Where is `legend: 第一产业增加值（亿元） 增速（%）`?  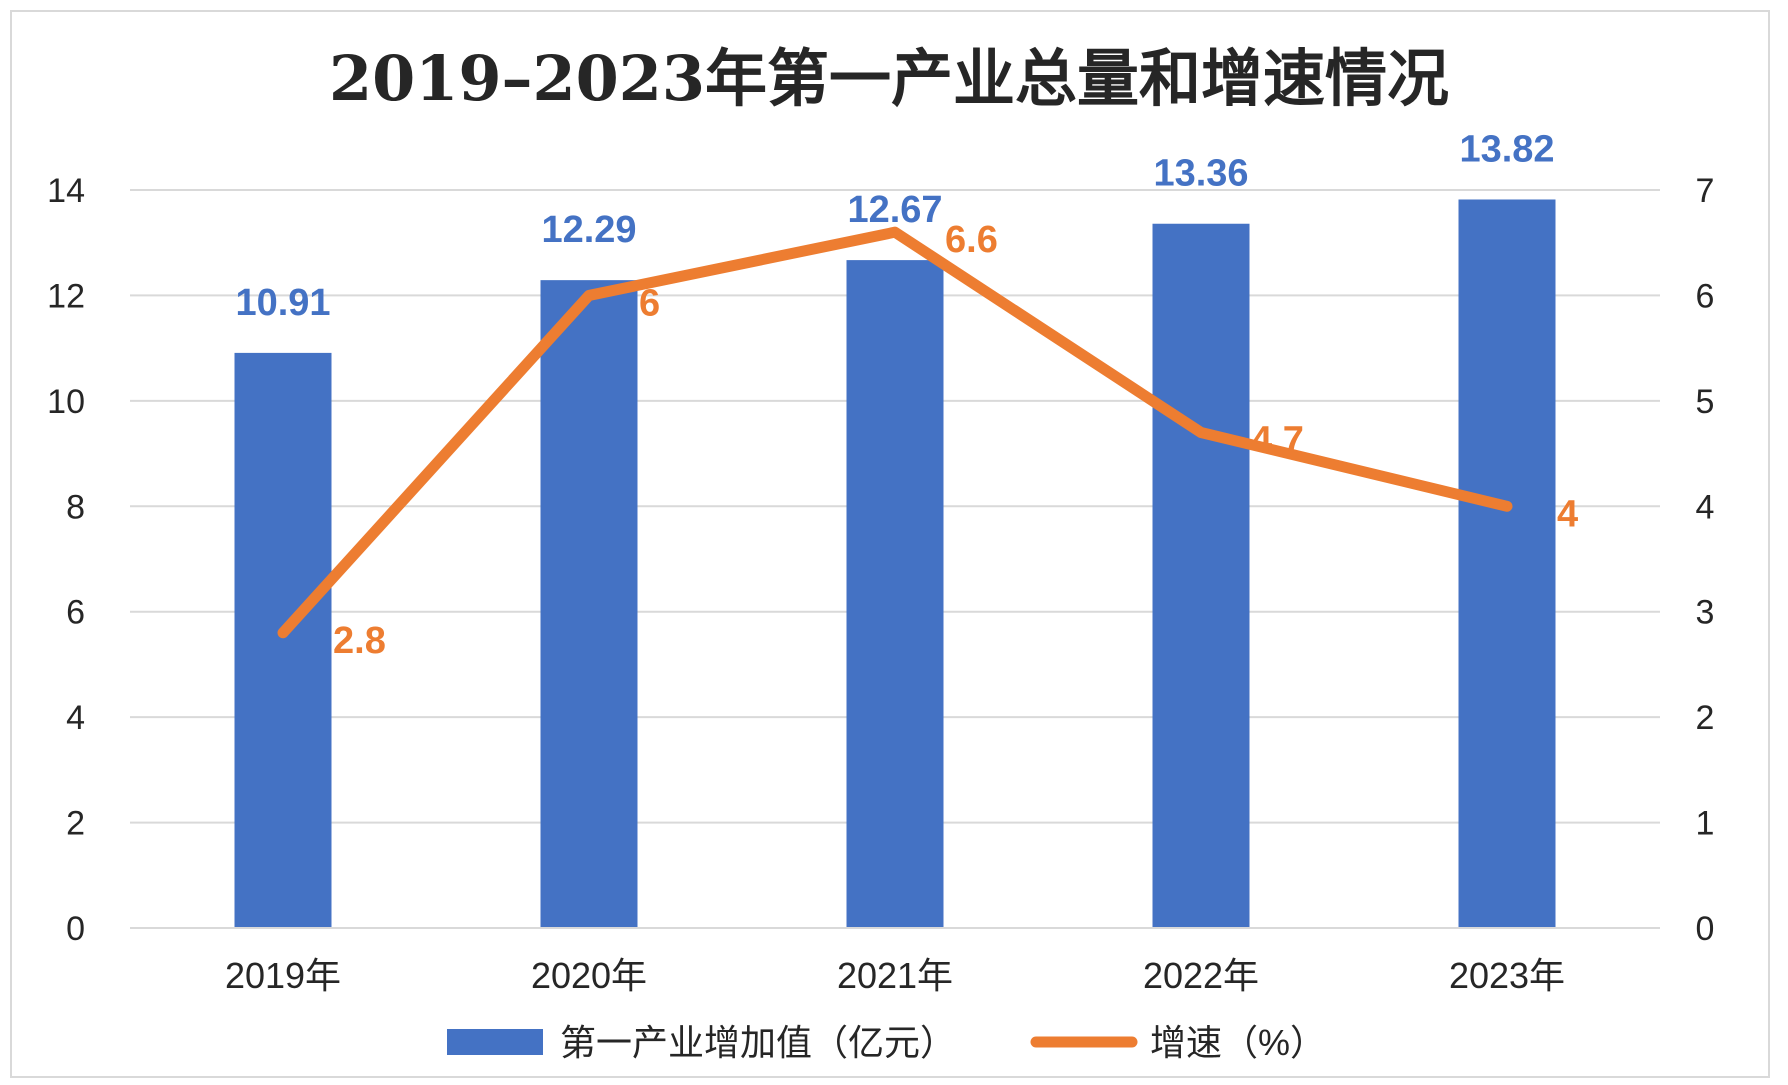 legend: 第一产业增加值（亿元） 增速（%） is located at coordinates (886, 1042).